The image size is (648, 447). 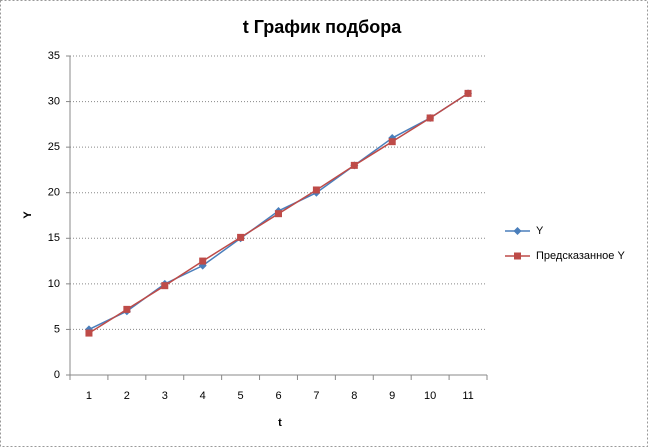 What do you see at coordinates (278, 396) in the screenshot?
I see `x-tick-label: 6` at bounding box center [278, 396].